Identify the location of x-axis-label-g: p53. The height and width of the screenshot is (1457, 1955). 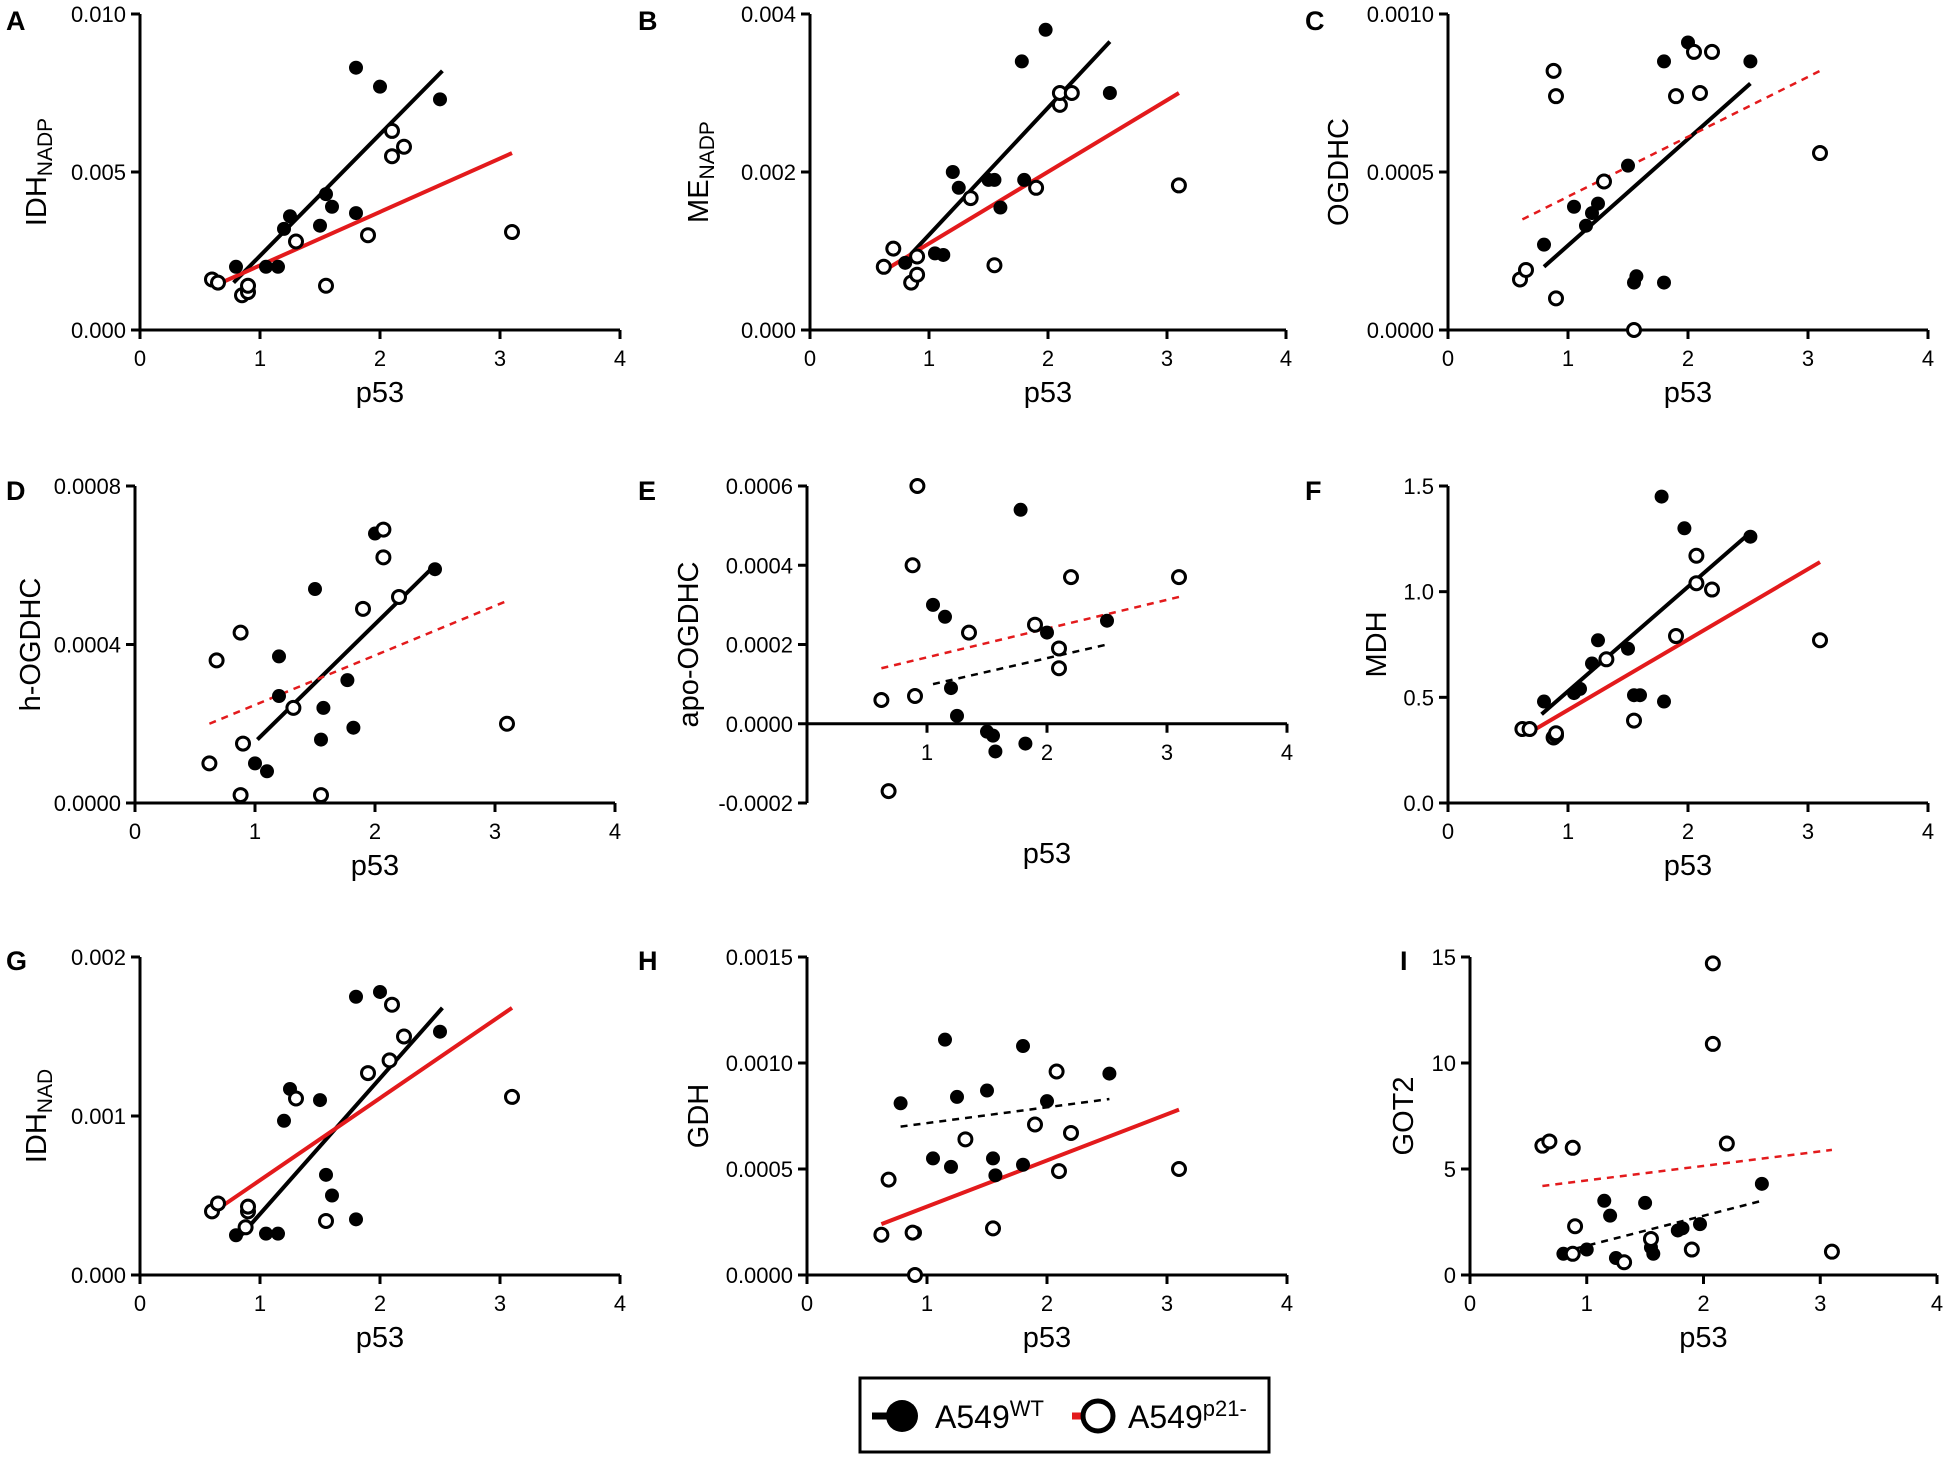
(380, 1338).